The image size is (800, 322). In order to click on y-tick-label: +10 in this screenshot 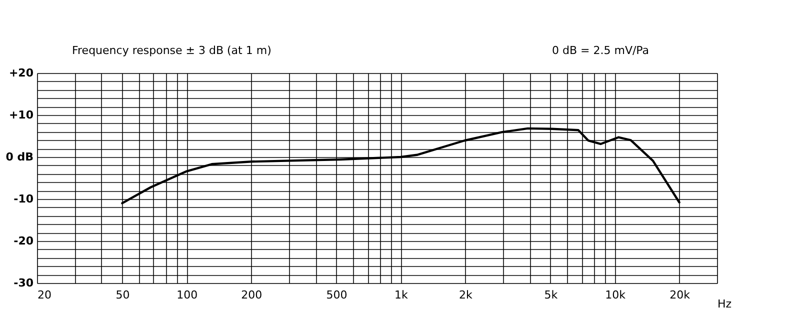, I will do `click(21, 115)`.